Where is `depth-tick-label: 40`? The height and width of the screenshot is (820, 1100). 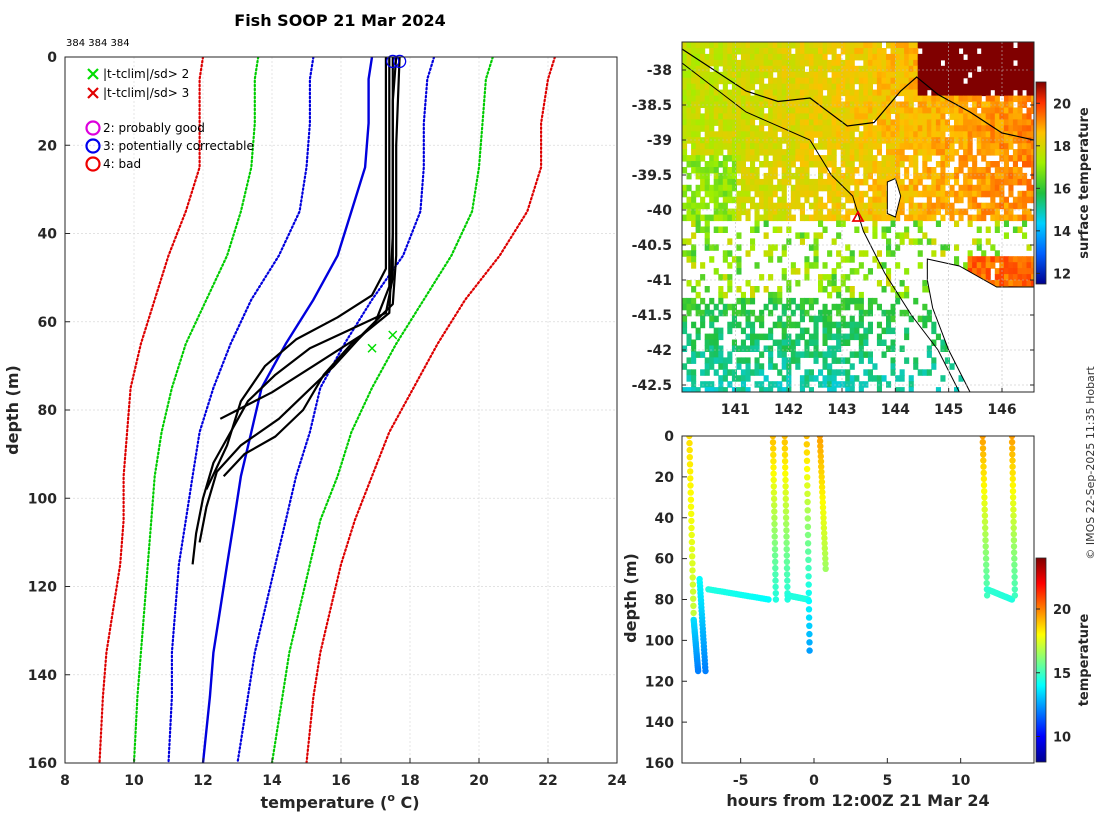
depth-tick-label: 40 is located at coordinates (665, 519).